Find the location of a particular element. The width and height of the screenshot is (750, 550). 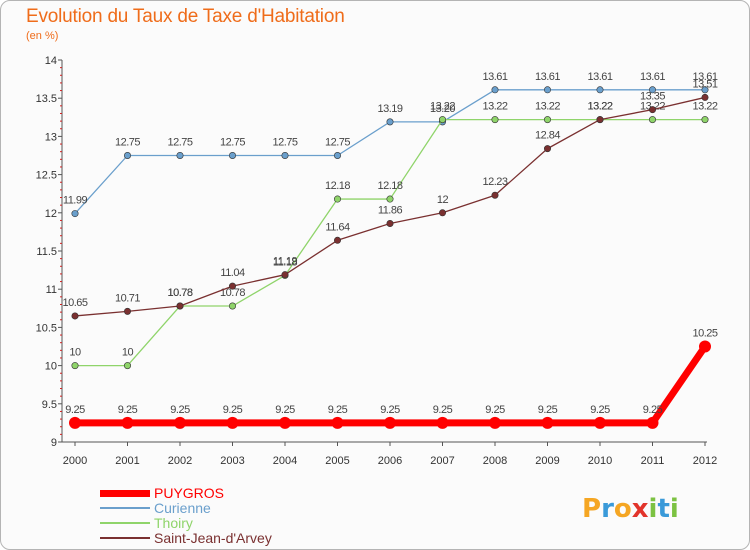

x-tick-label: 2010 is located at coordinates (600, 461).